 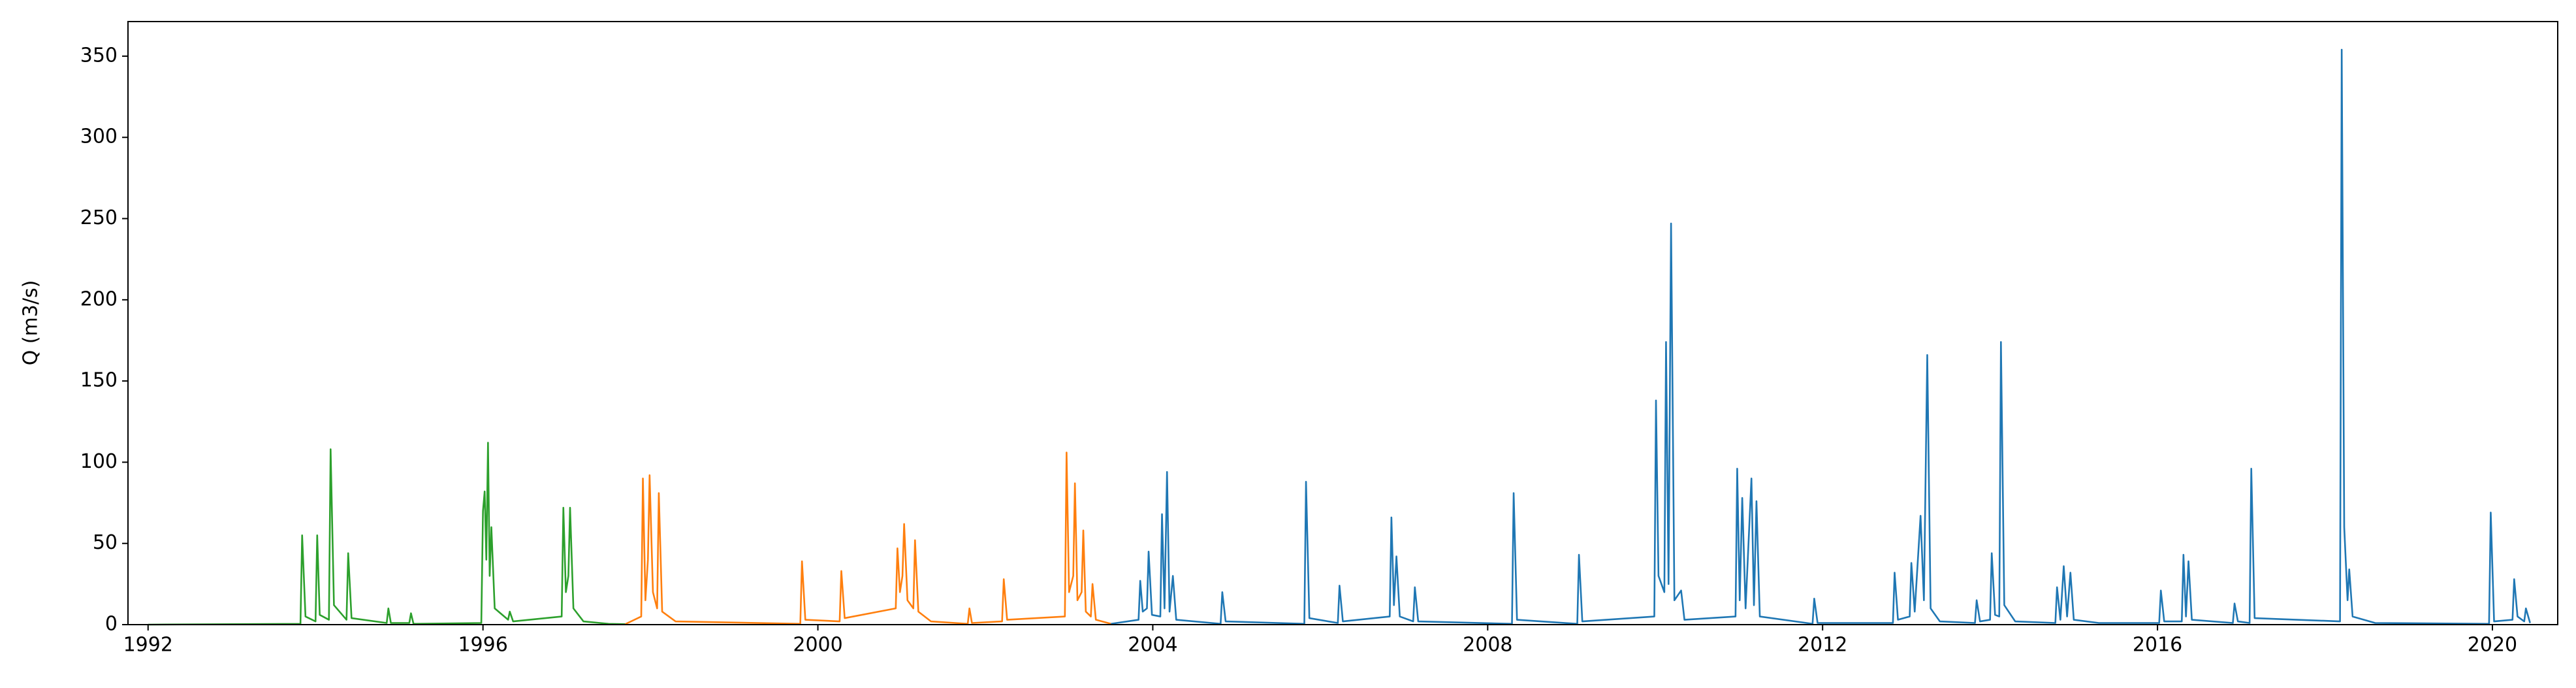 I want to click on x-tick-label: 1996, so click(x=483, y=645).